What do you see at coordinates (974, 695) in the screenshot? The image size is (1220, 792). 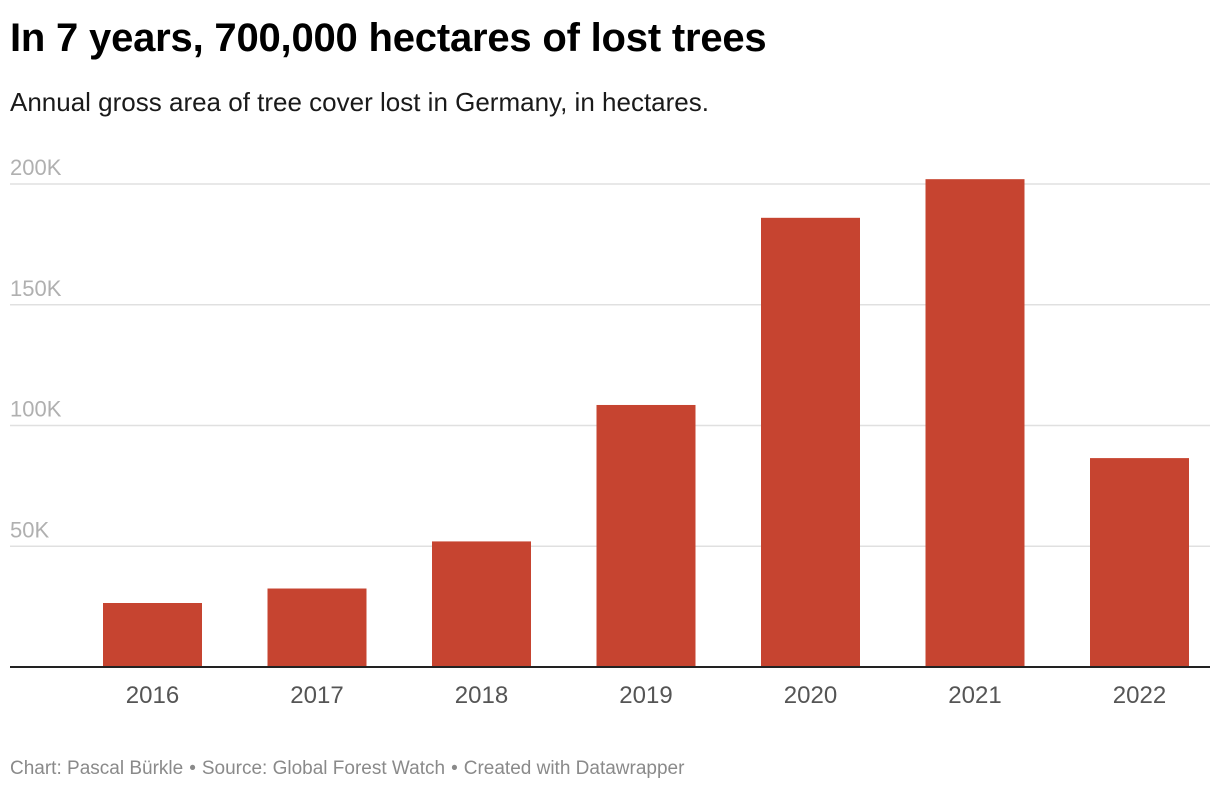 I see `x-tick-label: 2021` at bounding box center [974, 695].